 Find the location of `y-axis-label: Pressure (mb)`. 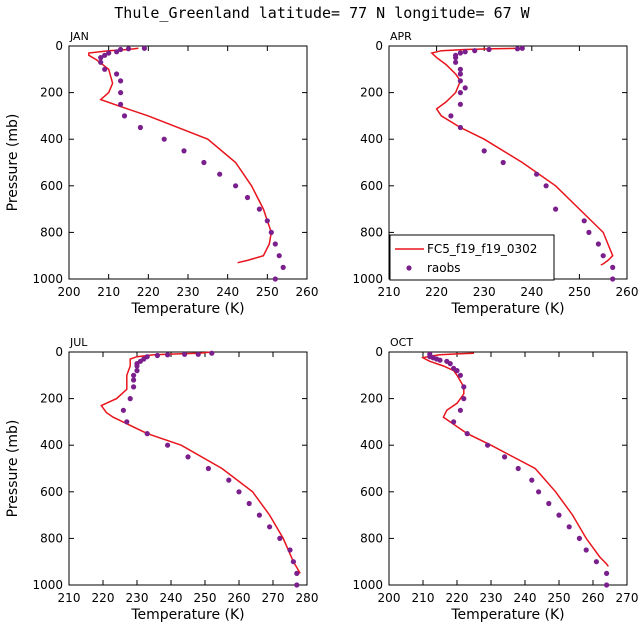

y-axis-label: Pressure (mb) is located at coordinates (13, 163).